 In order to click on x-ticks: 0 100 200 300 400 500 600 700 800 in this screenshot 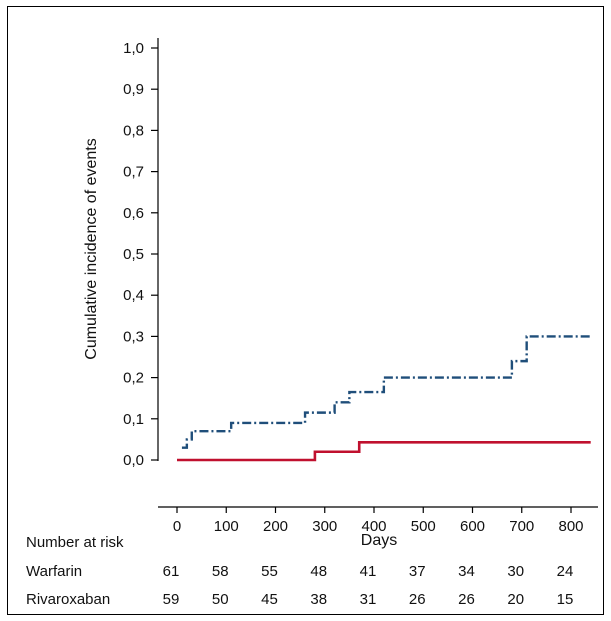, I will do `click(378, 521)`.